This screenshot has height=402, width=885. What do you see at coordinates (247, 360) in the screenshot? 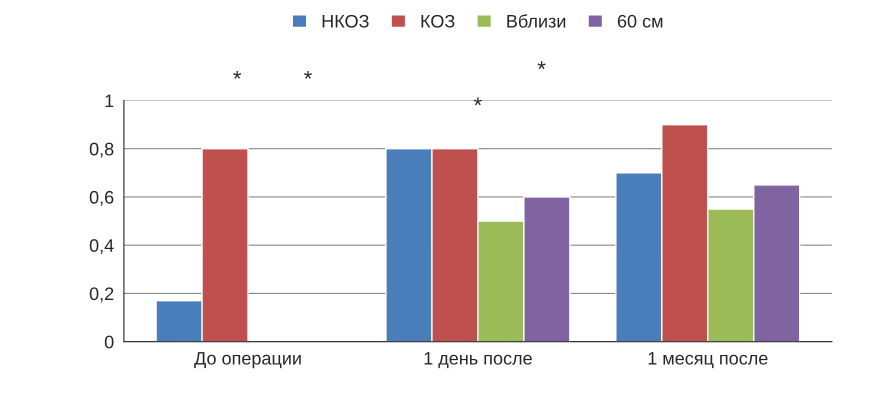
I see `x-tick-label: До операции` at bounding box center [247, 360].